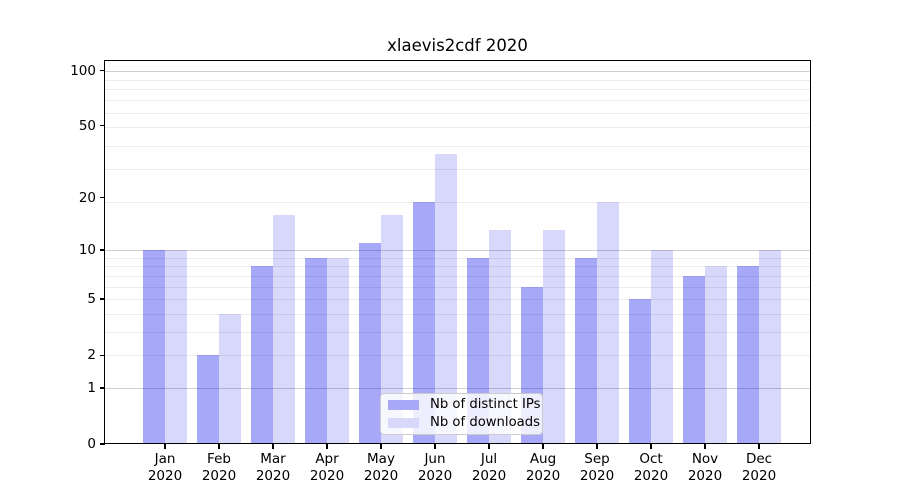 The height and width of the screenshot is (500, 900). Describe the element at coordinates (694, 359) in the screenshot. I see `bar-nov-ips` at that location.